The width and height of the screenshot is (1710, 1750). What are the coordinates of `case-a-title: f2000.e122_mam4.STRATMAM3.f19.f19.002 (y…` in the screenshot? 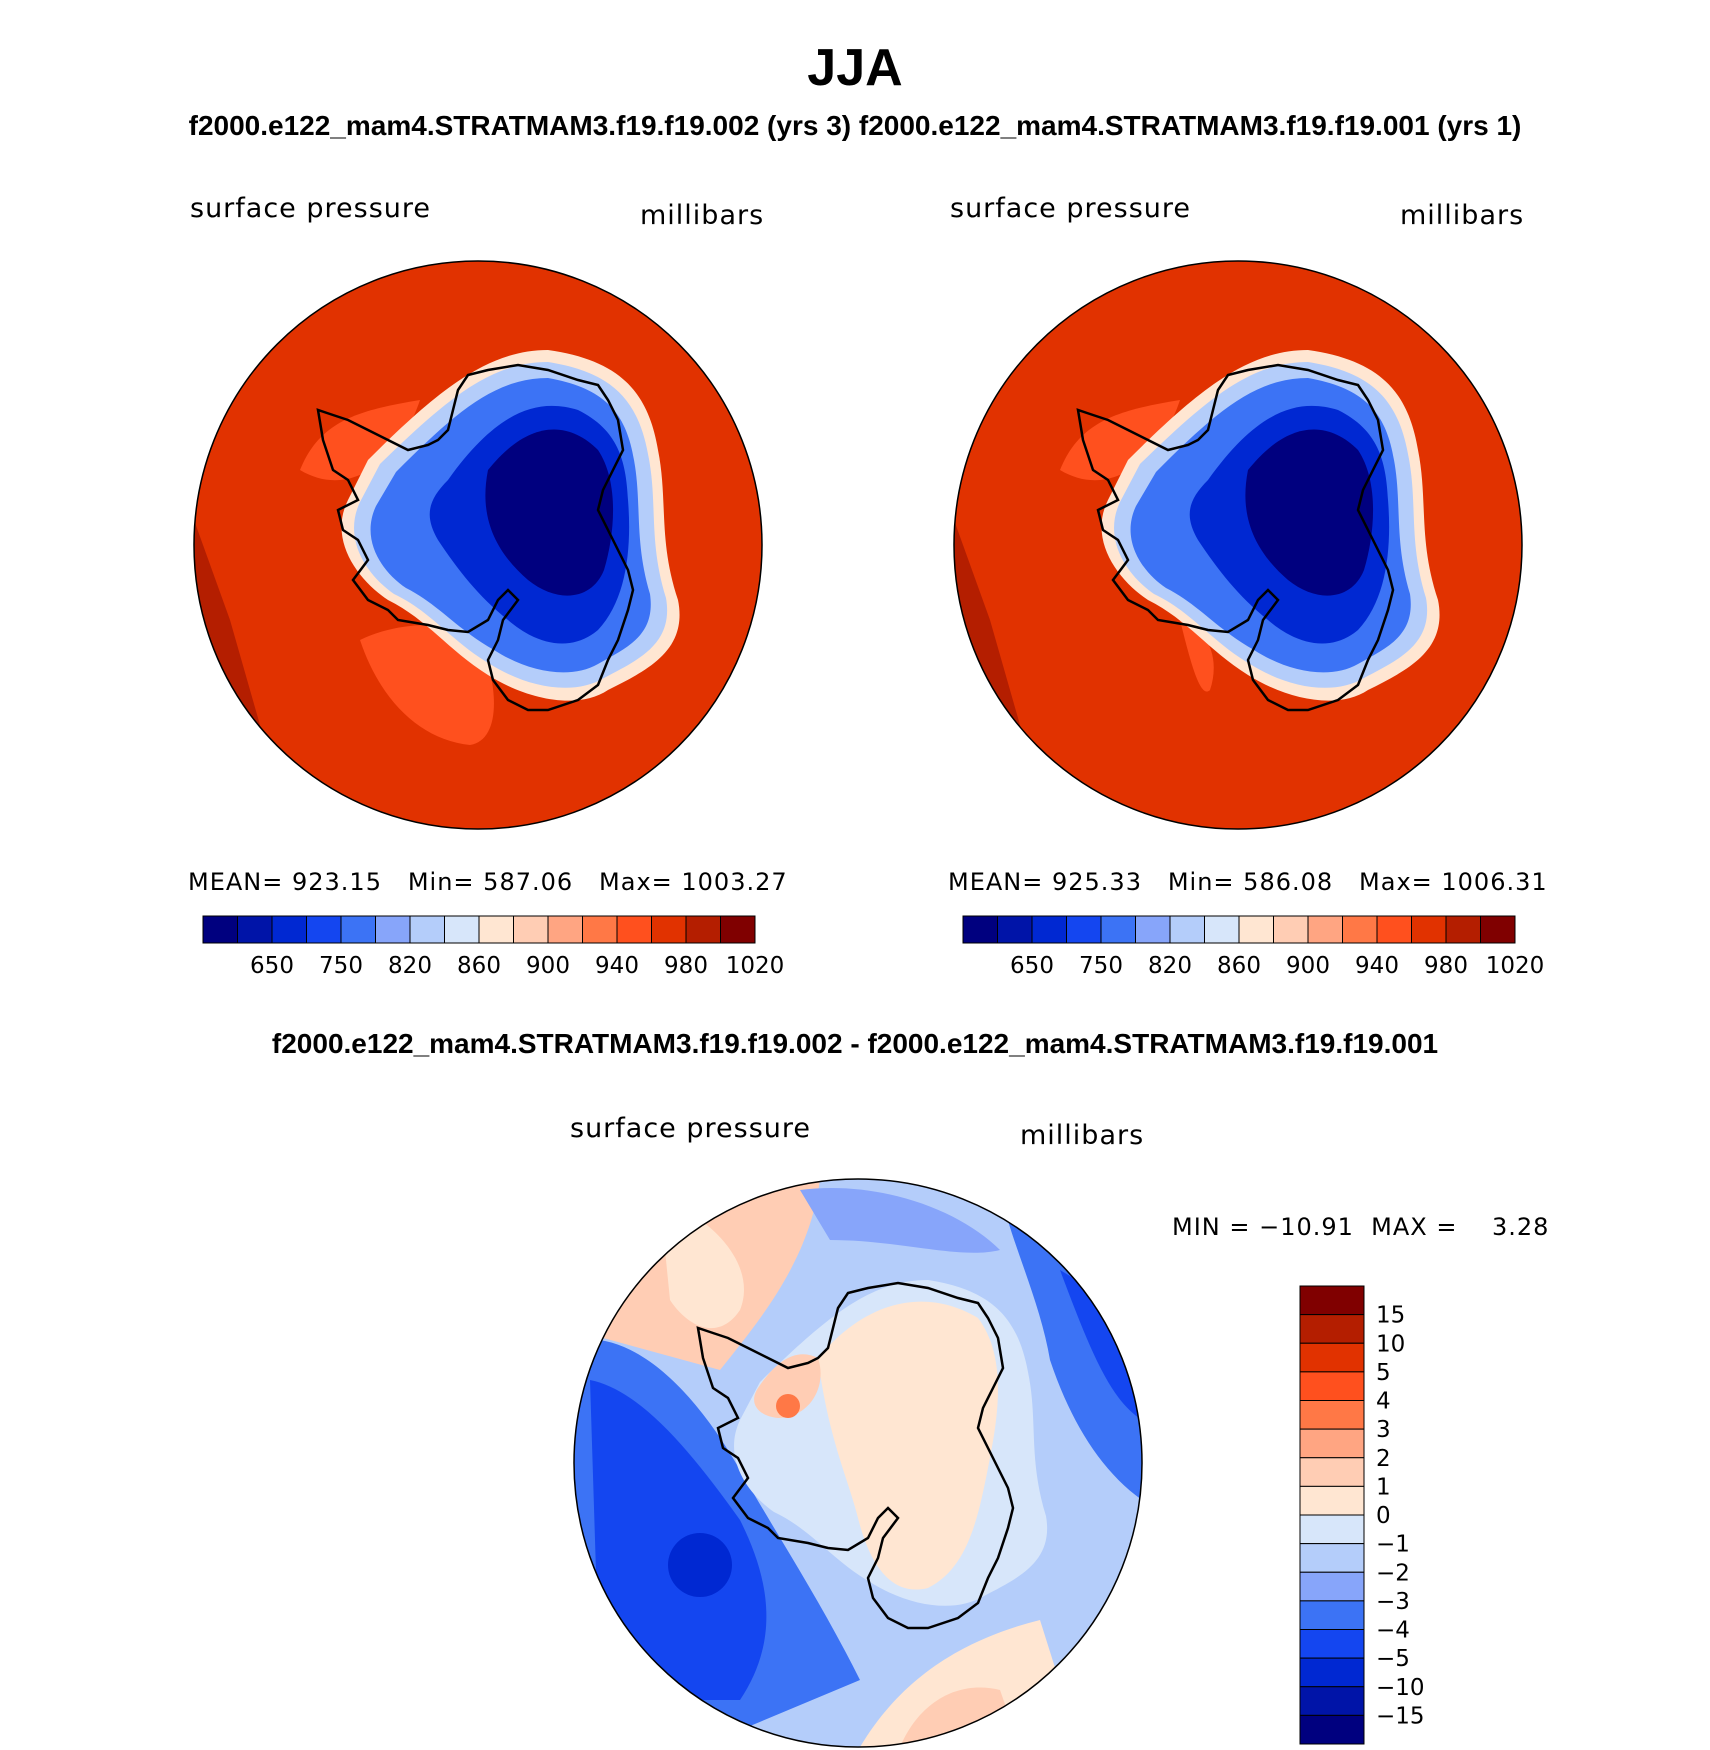 It's located at (520, 125).